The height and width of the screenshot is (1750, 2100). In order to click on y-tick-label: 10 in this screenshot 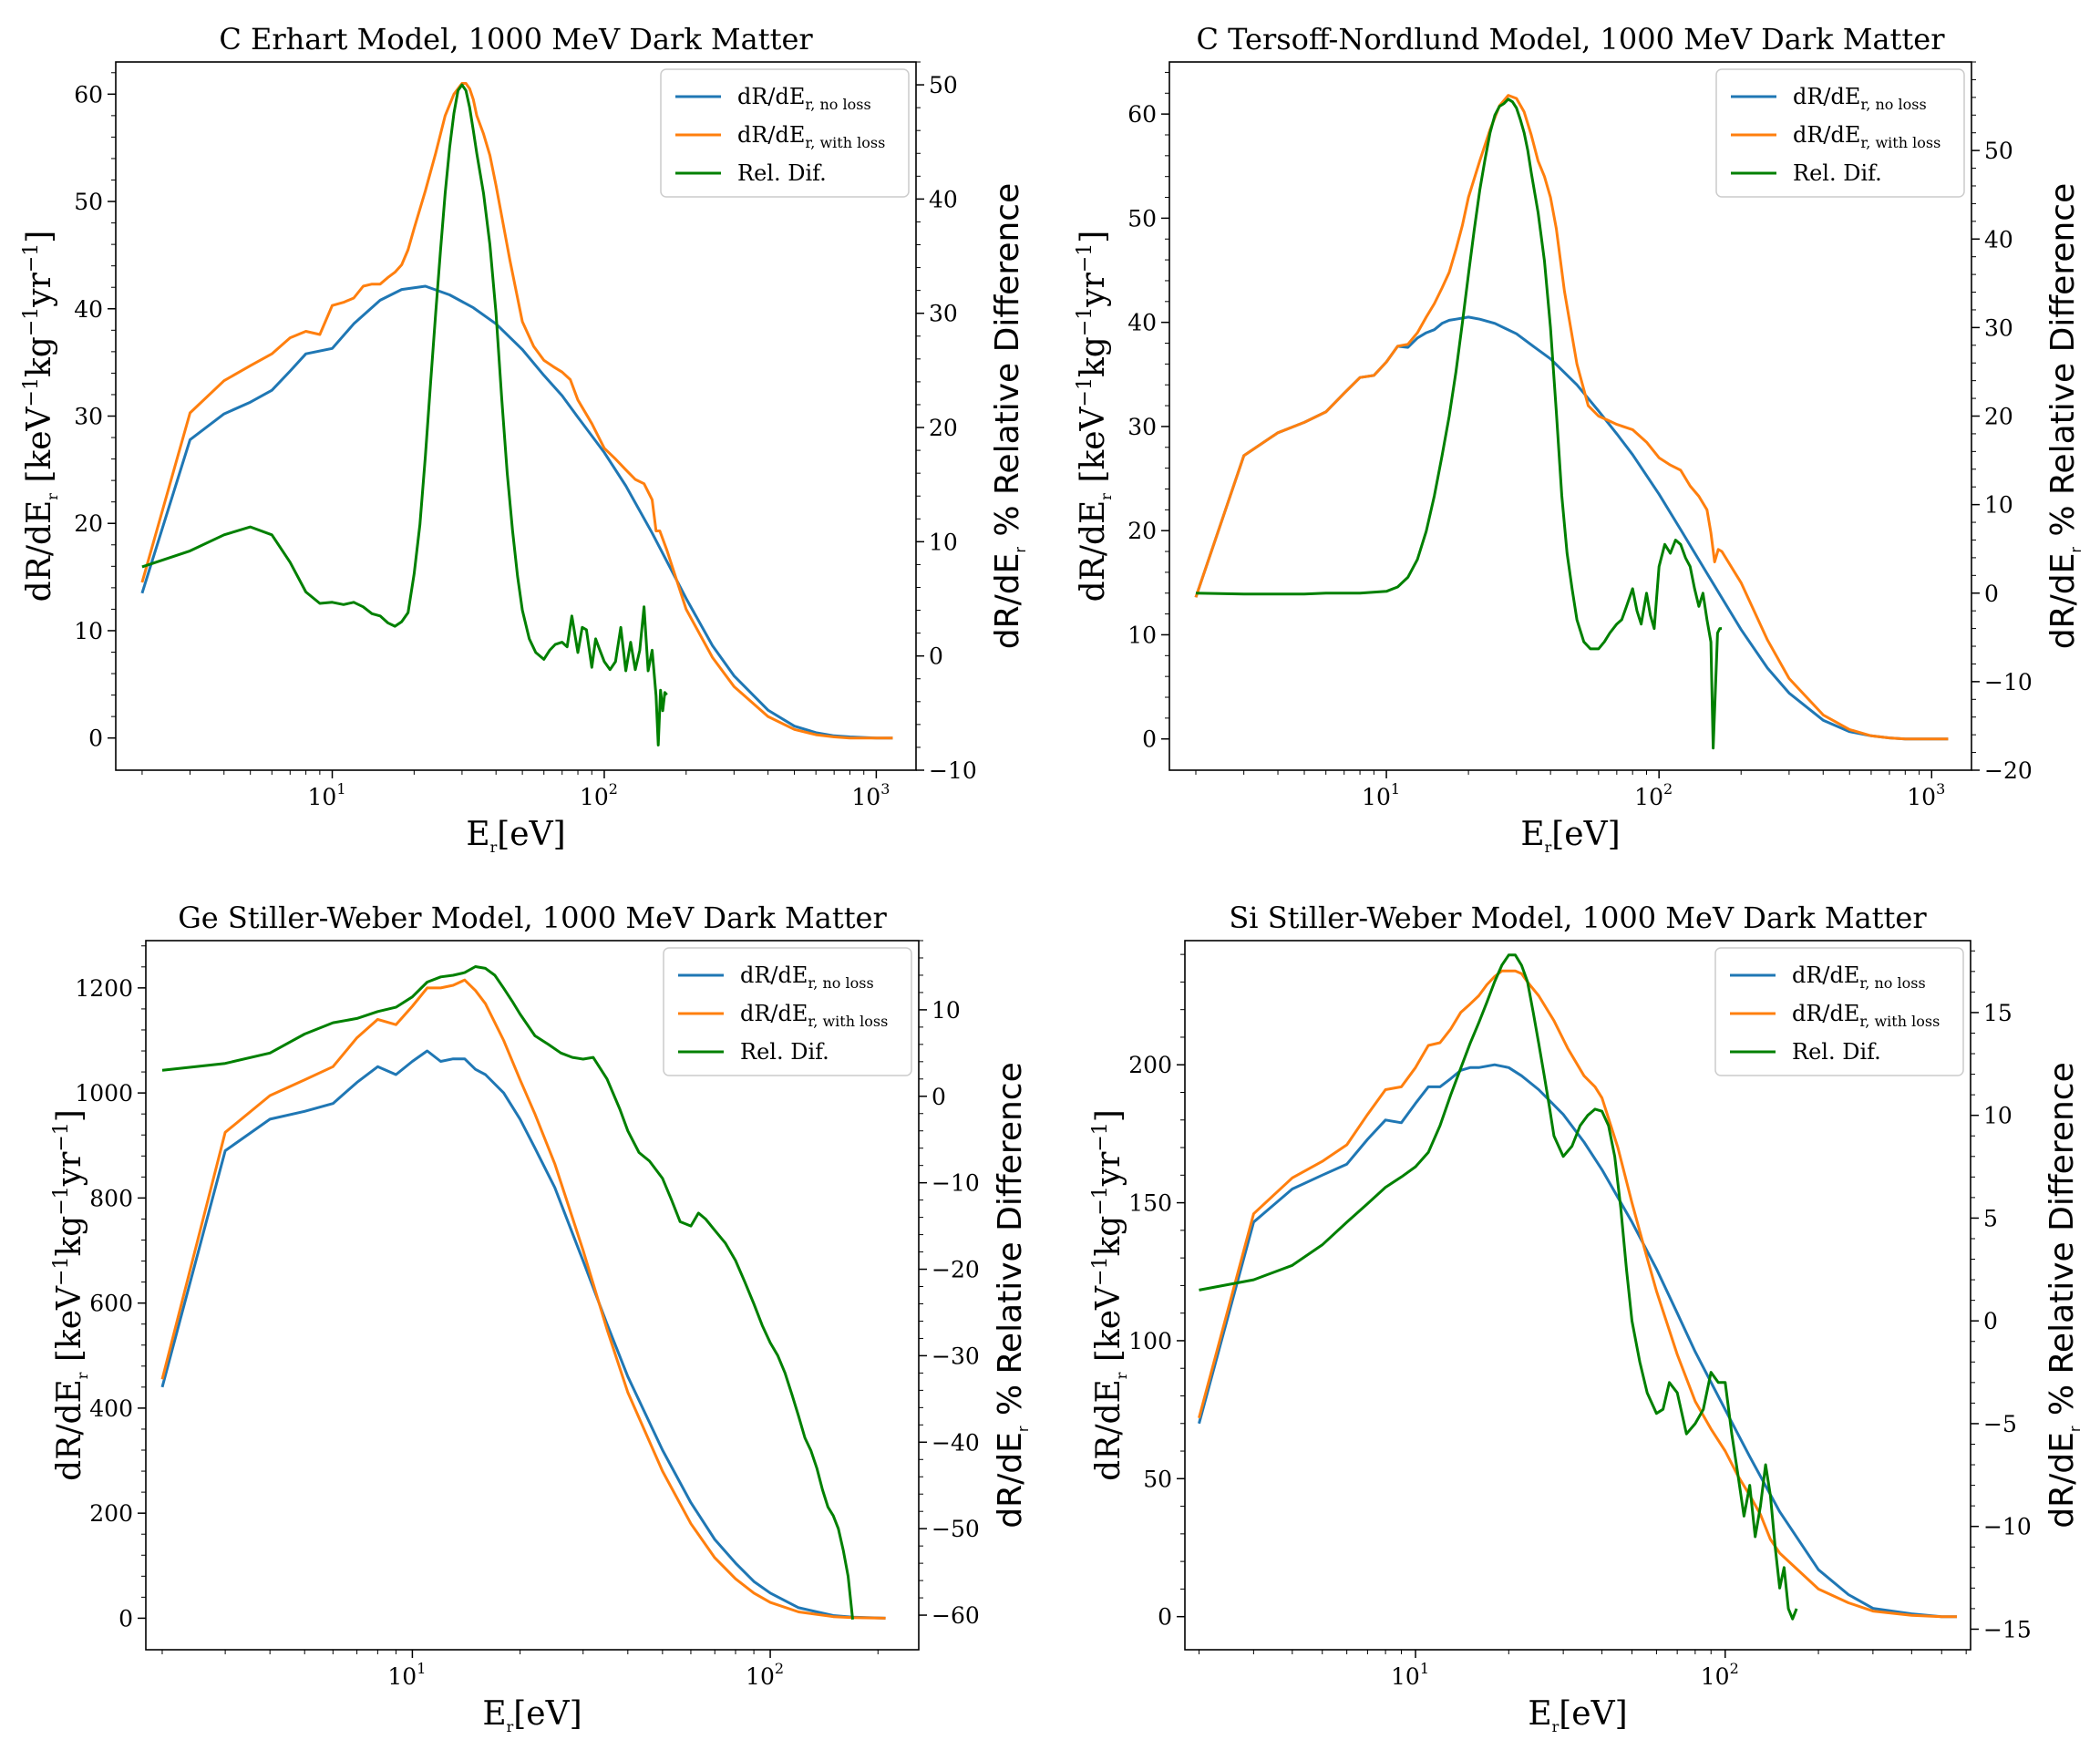, I will do `click(1142, 635)`.